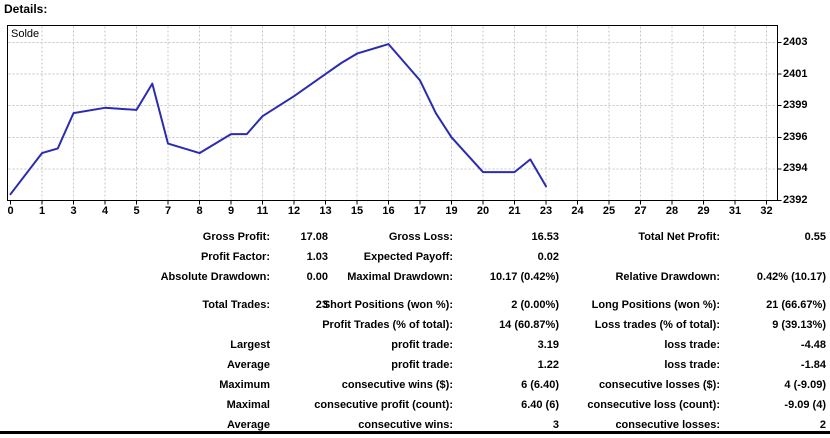 This screenshot has width=830, height=438. Describe the element at coordinates (791, 277) in the screenshot. I see `stat-value: 0.42% (10.17)` at that location.